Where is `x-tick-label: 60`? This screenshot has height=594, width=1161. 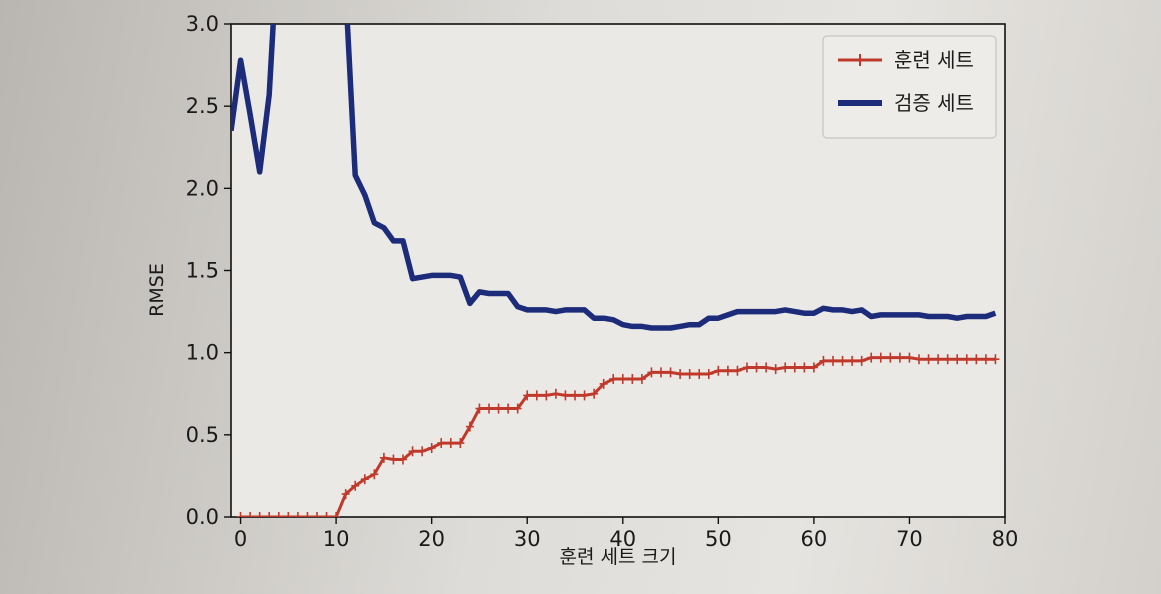
x-tick-label: 60 is located at coordinates (814, 539).